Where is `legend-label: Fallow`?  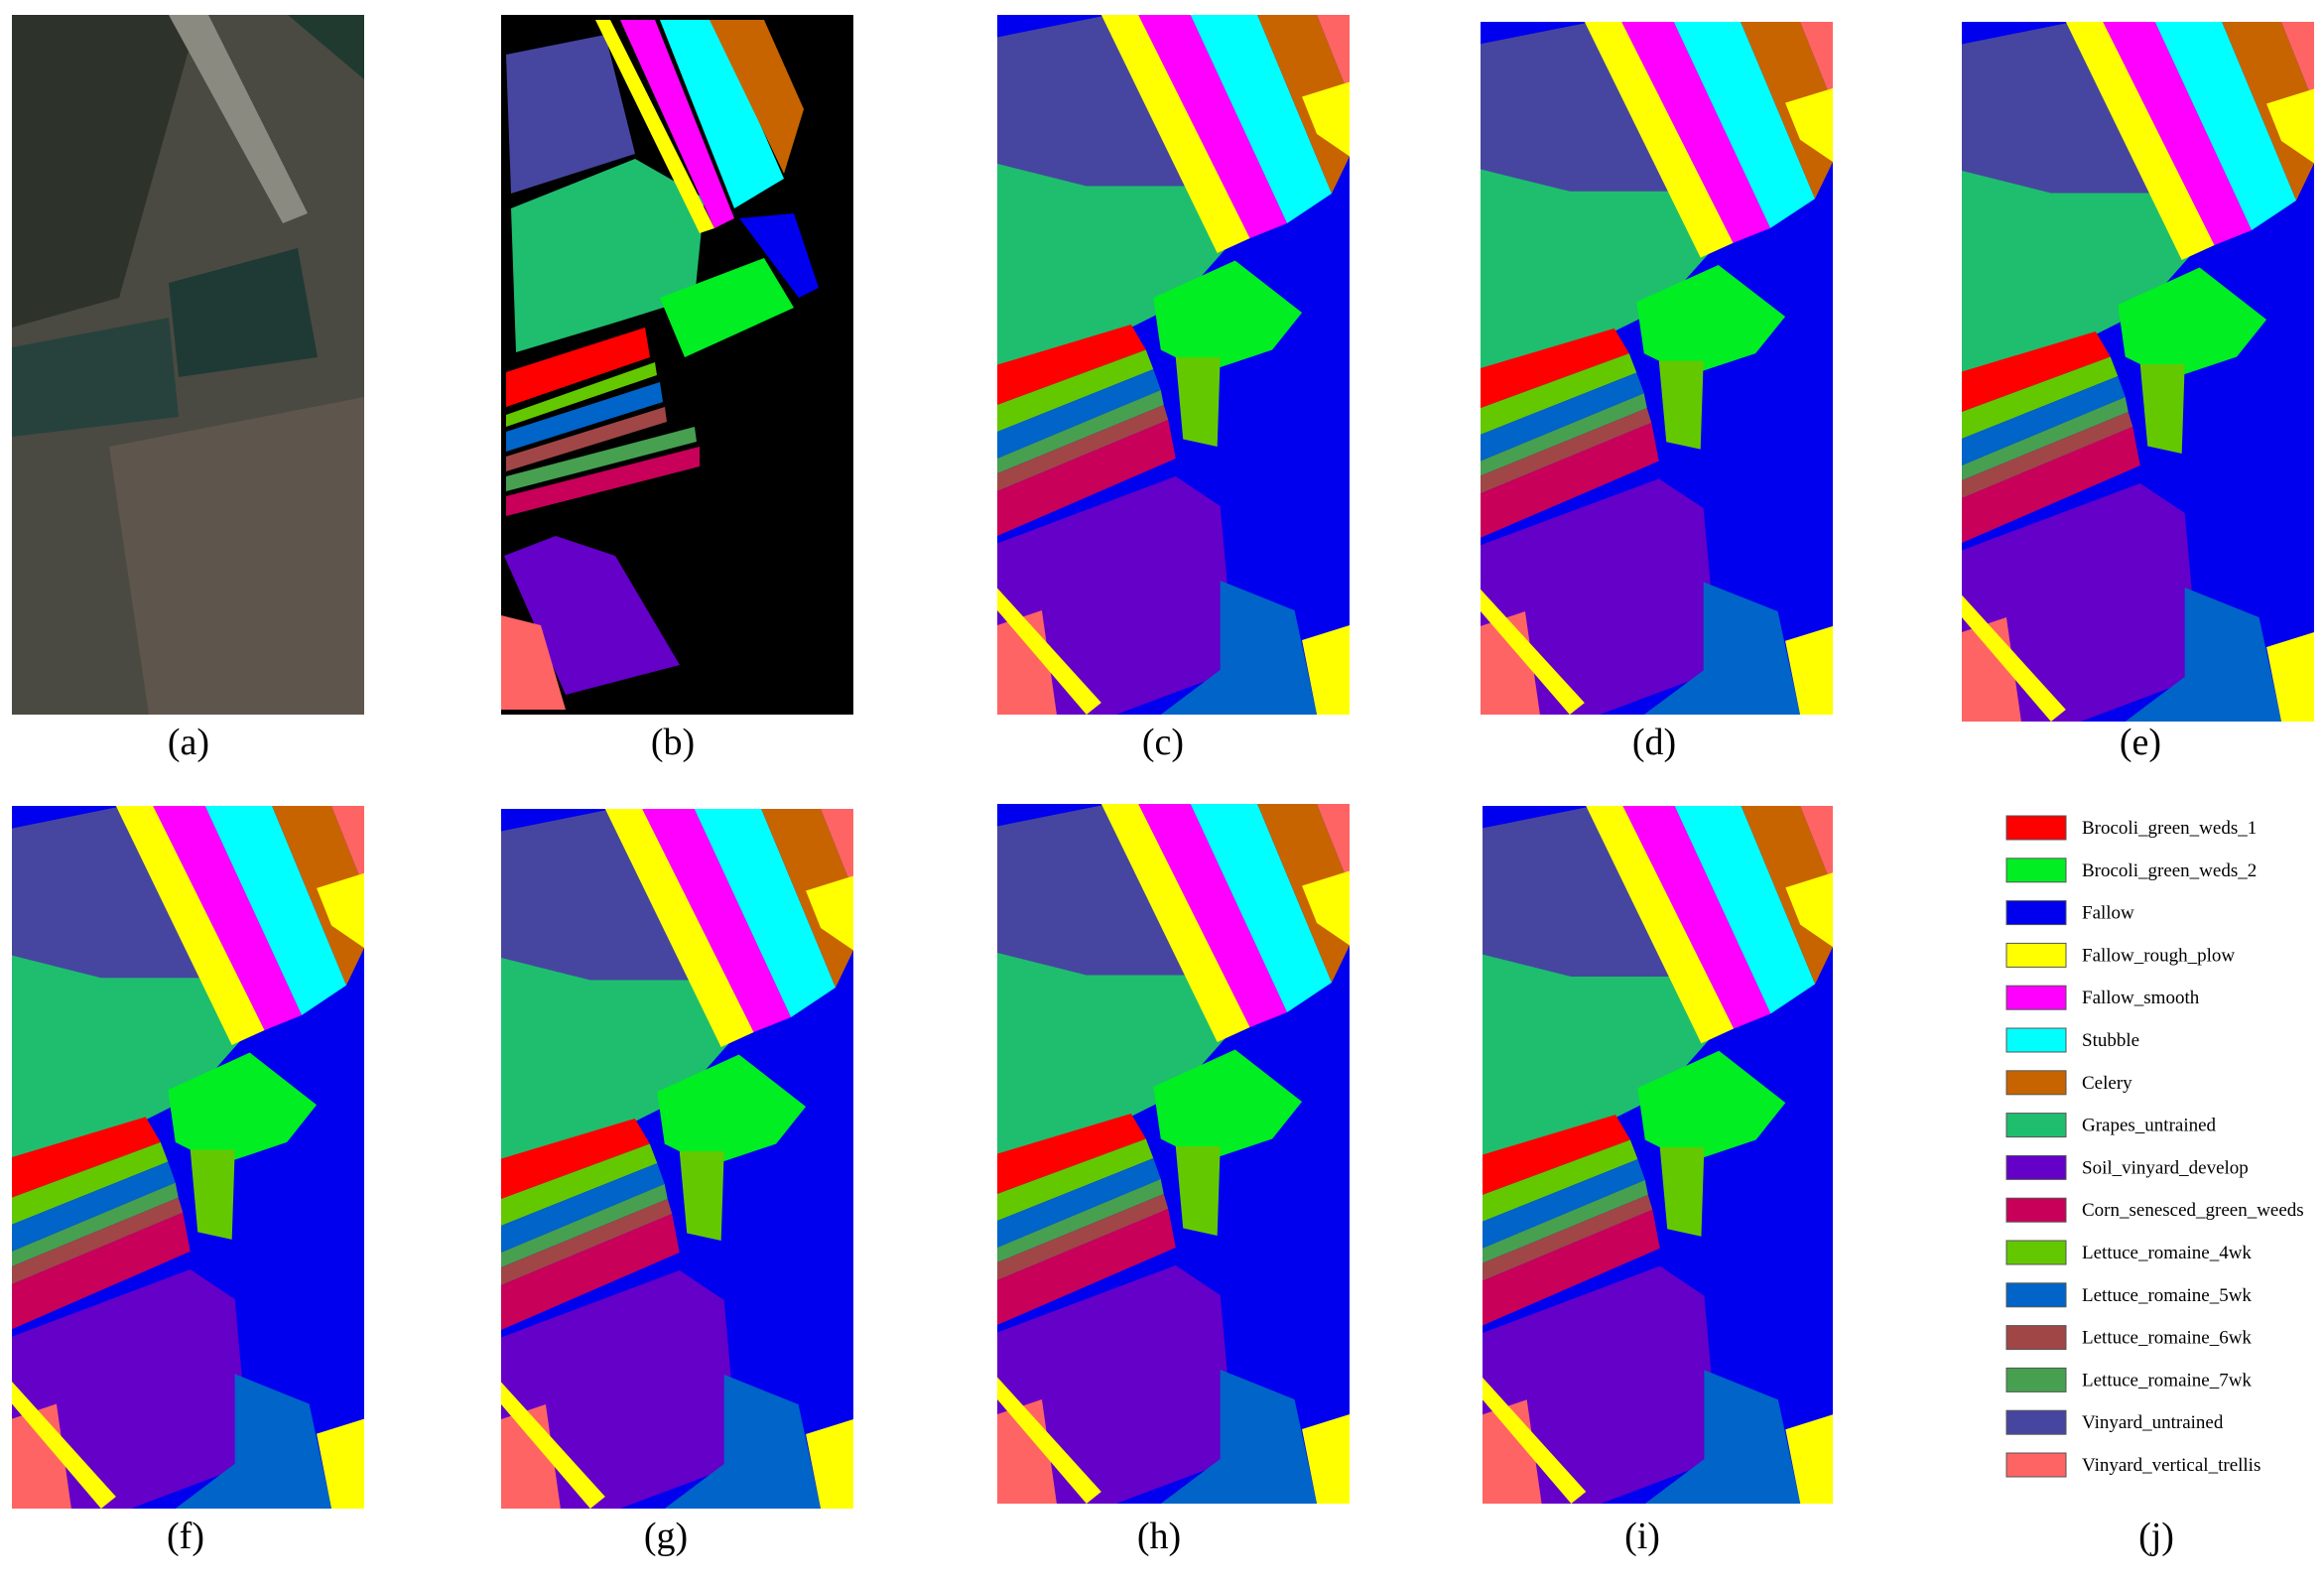
legend-label: Fallow is located at coordinates (2108, 913).